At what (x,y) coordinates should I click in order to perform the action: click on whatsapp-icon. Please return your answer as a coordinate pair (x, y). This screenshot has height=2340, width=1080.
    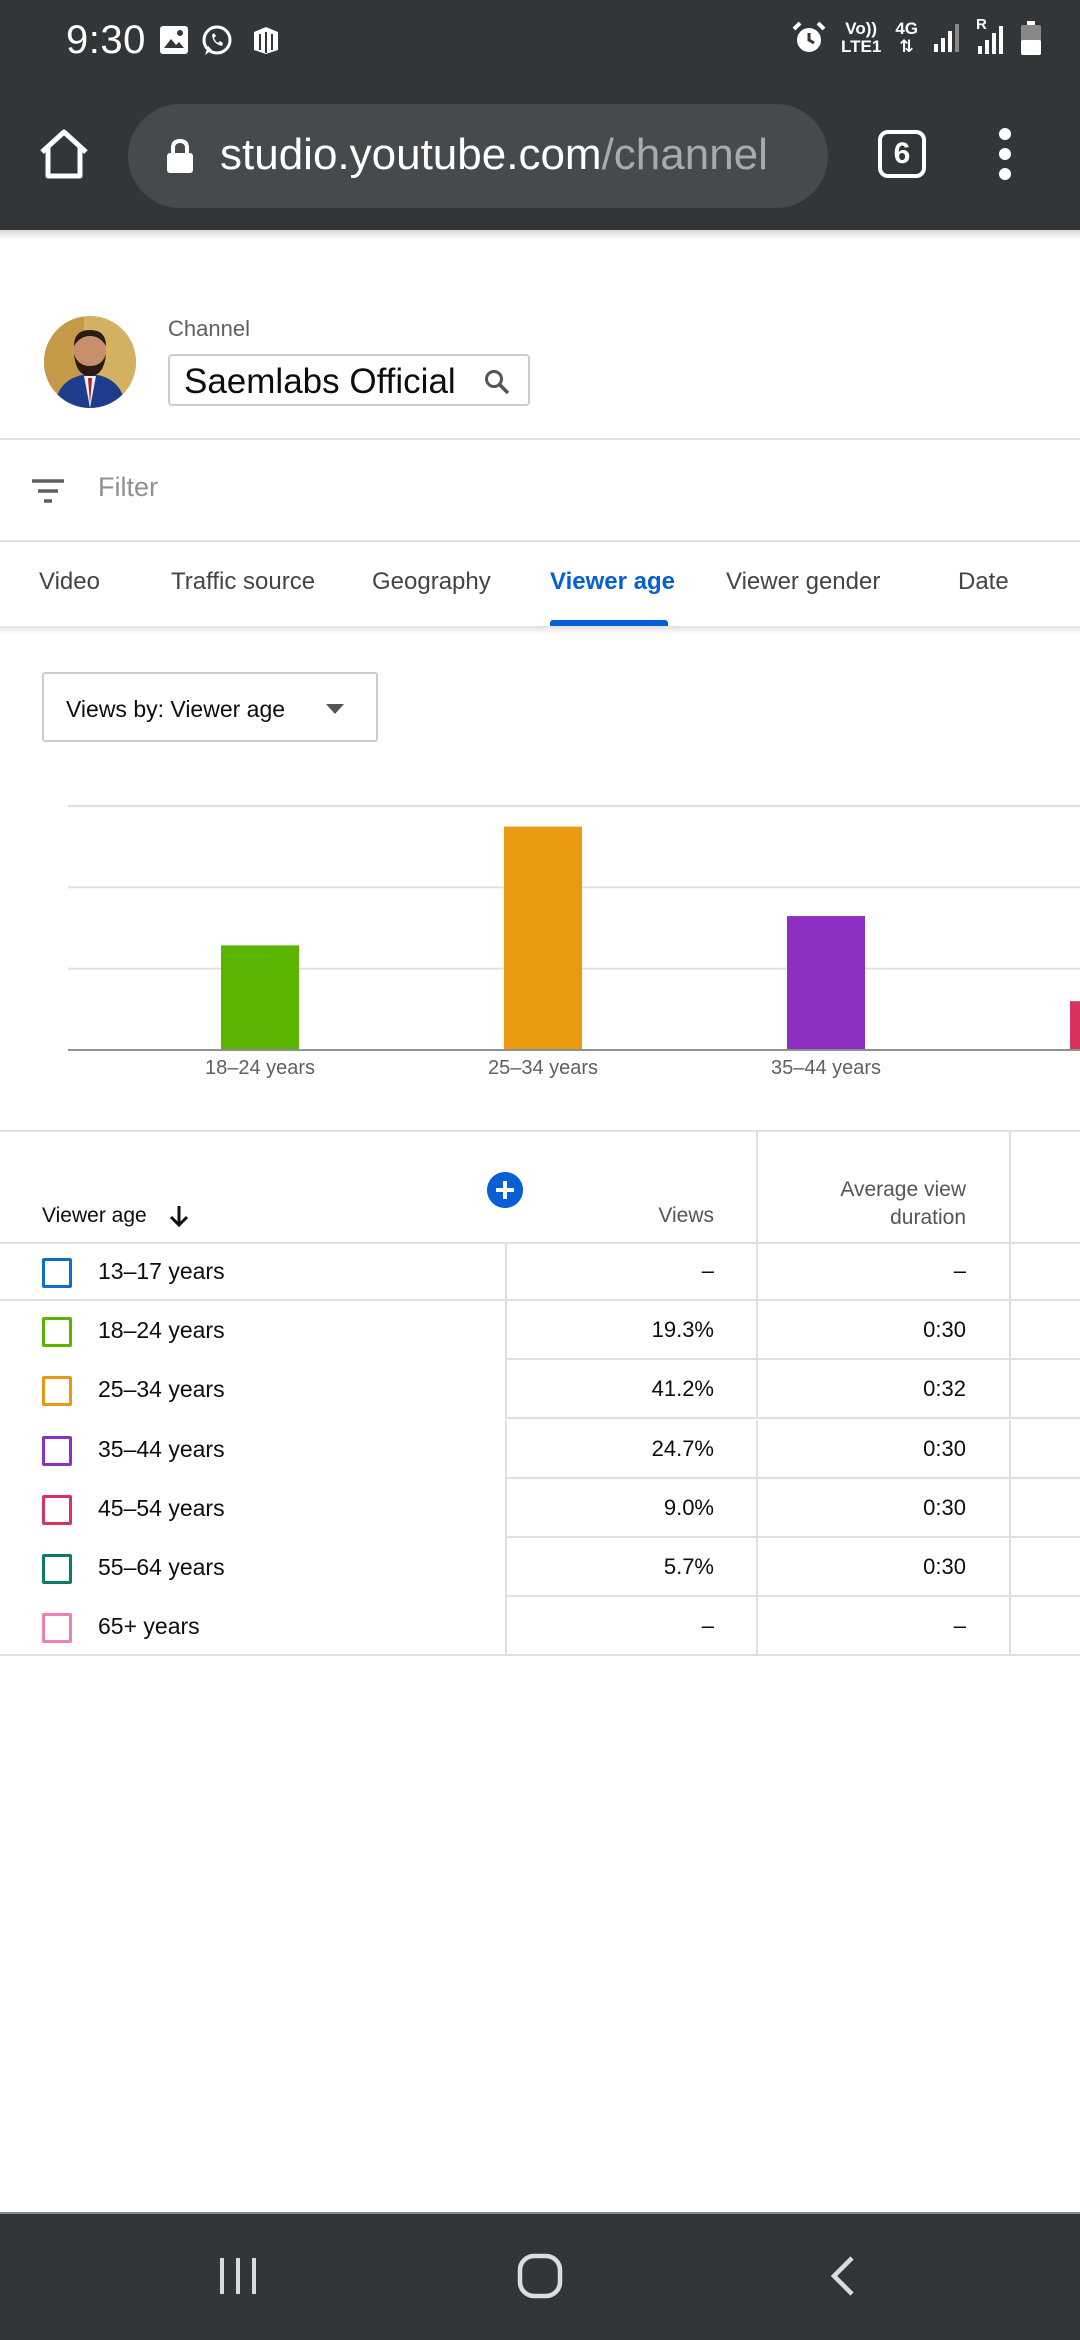
    Looking at the image, I should click on (217, 40).